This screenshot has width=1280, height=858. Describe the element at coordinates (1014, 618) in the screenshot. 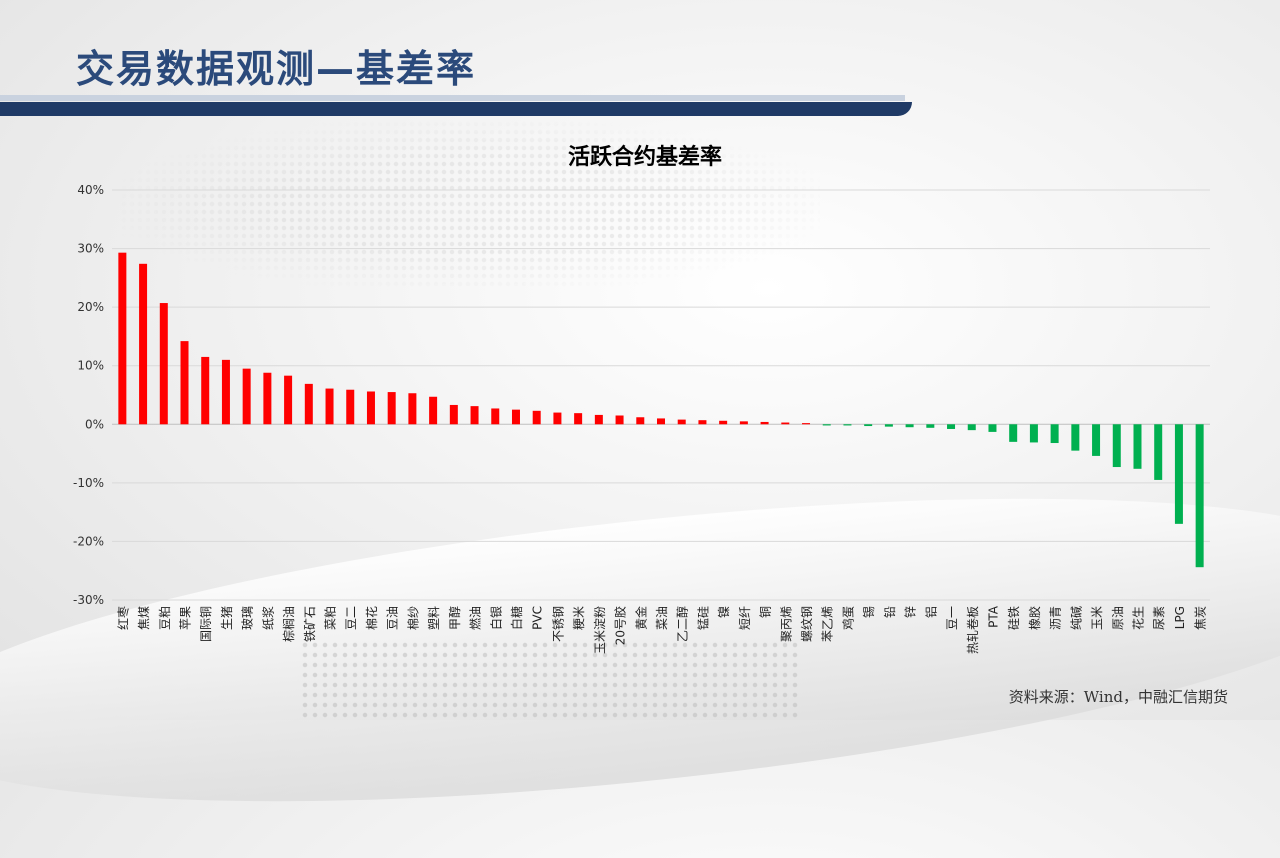

I see `x-tick-label: 硅铁` at that location.